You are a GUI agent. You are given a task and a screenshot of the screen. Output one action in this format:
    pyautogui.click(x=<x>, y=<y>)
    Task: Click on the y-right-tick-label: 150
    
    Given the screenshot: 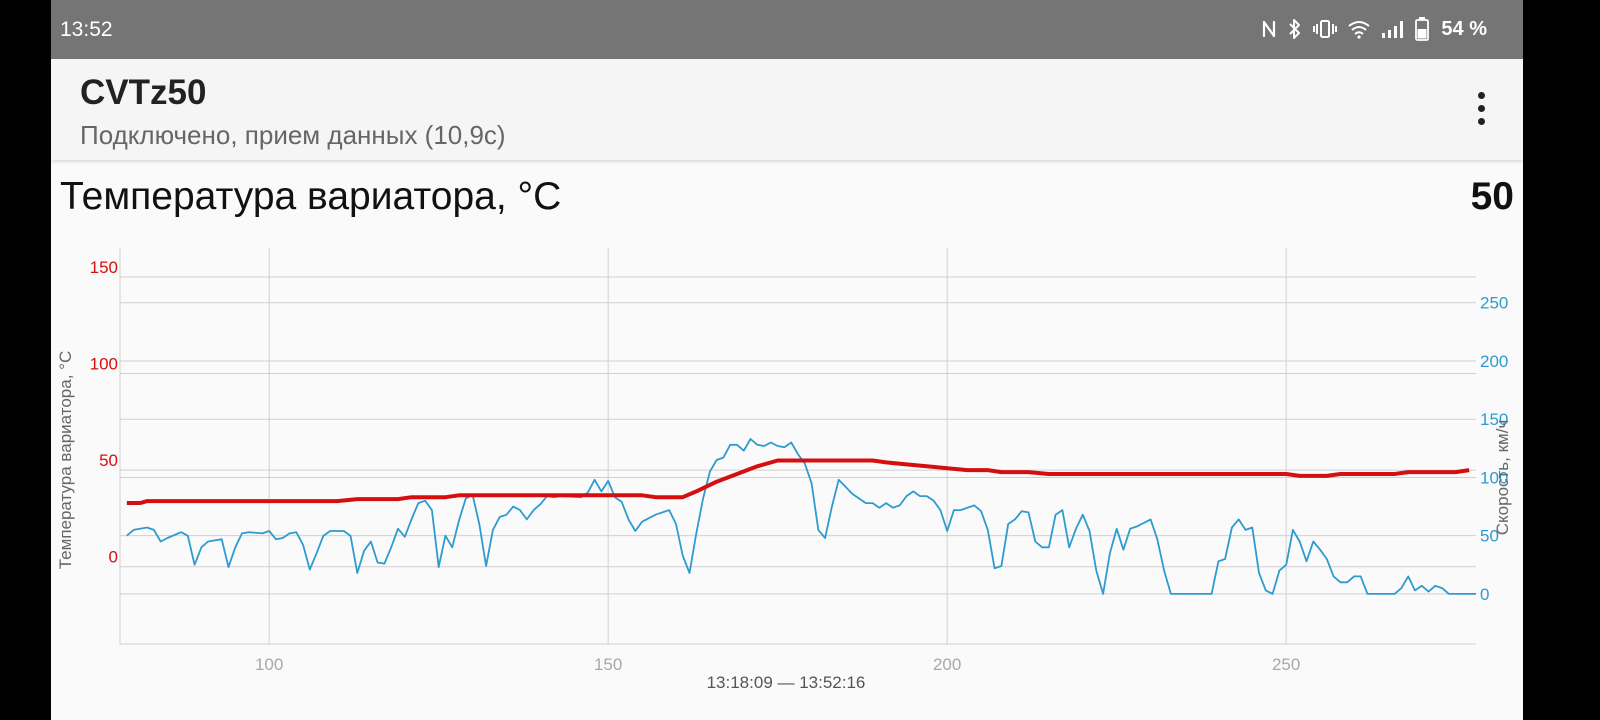 What is the action you would take?
    pyautogui.click(x=1494, y=419)
    